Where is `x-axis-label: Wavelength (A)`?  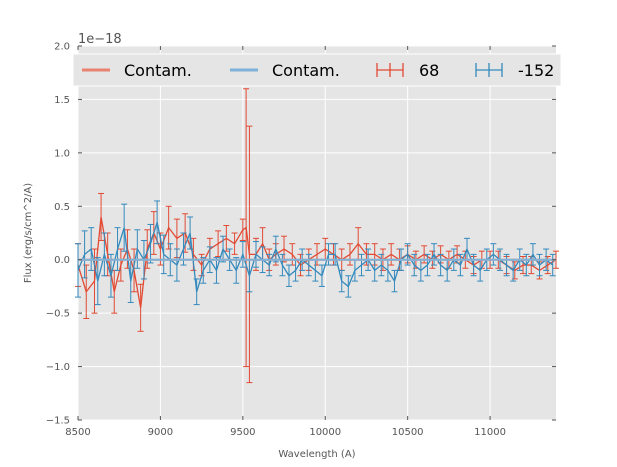 x-axis-label: Wavelength (A) is located at coordinates (316, 454).